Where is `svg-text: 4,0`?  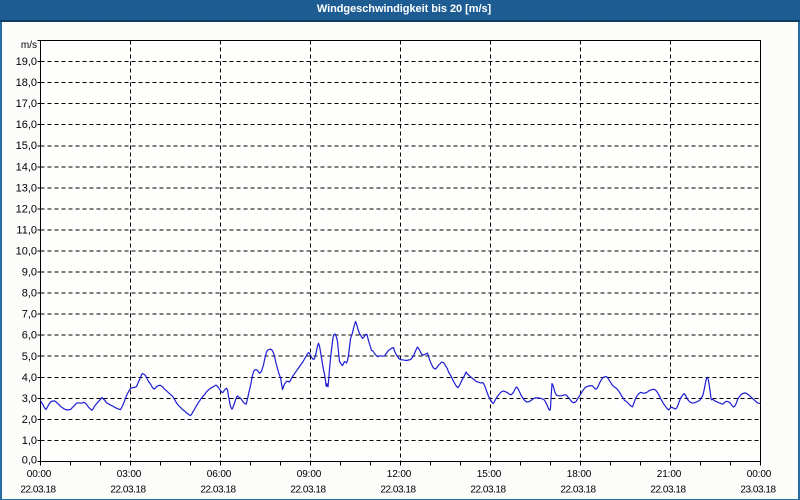 svg-text: 4,0 is located at coordinates (29, 378).